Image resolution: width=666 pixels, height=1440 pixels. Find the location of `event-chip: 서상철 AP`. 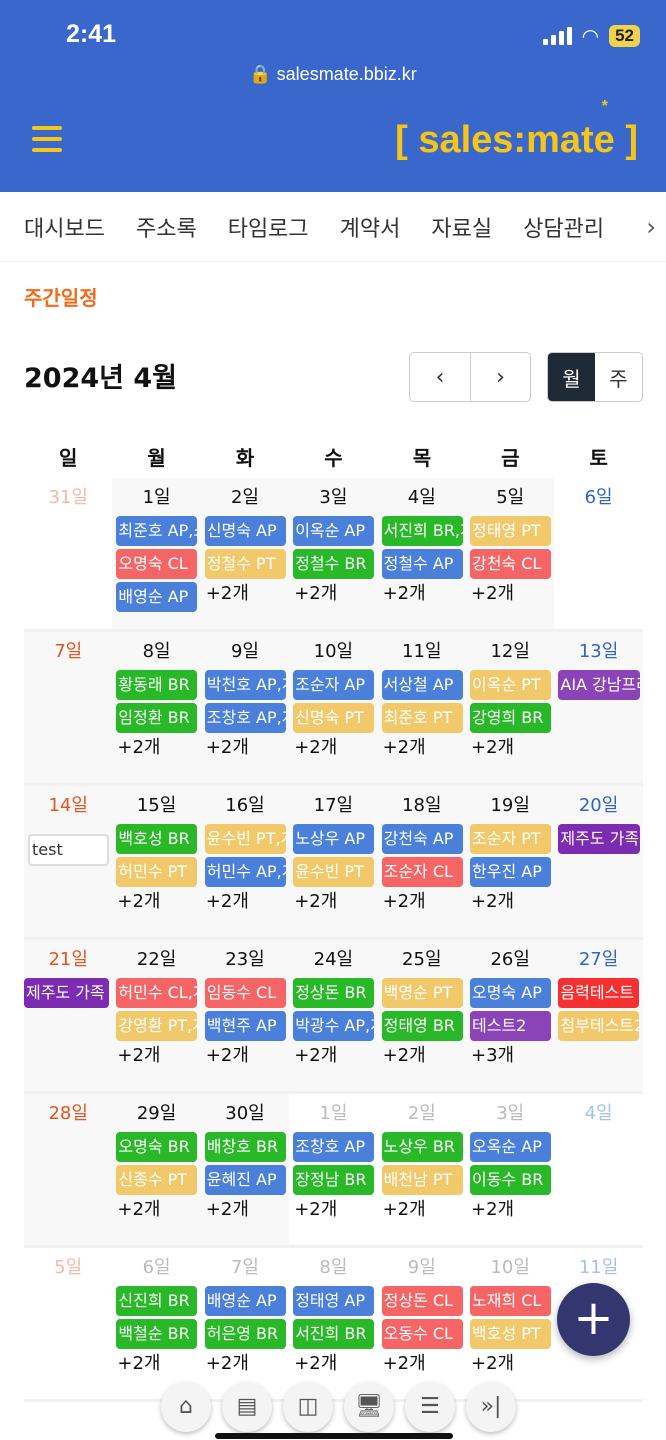

event-chip: 서상철 AP is located at coordinates (422, 685).